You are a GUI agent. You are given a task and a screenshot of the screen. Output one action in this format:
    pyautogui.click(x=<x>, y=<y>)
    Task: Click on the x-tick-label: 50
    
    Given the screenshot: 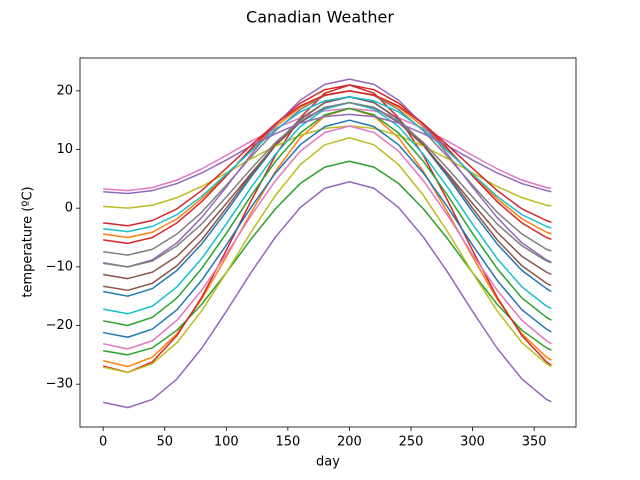 What is the action you would take?
    pyautogui.click(x=164, y=442)
    